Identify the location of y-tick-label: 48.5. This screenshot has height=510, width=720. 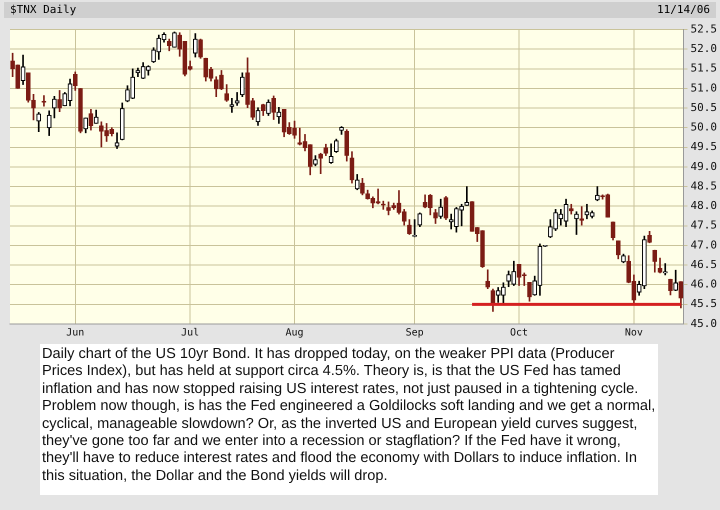
(704, 185).